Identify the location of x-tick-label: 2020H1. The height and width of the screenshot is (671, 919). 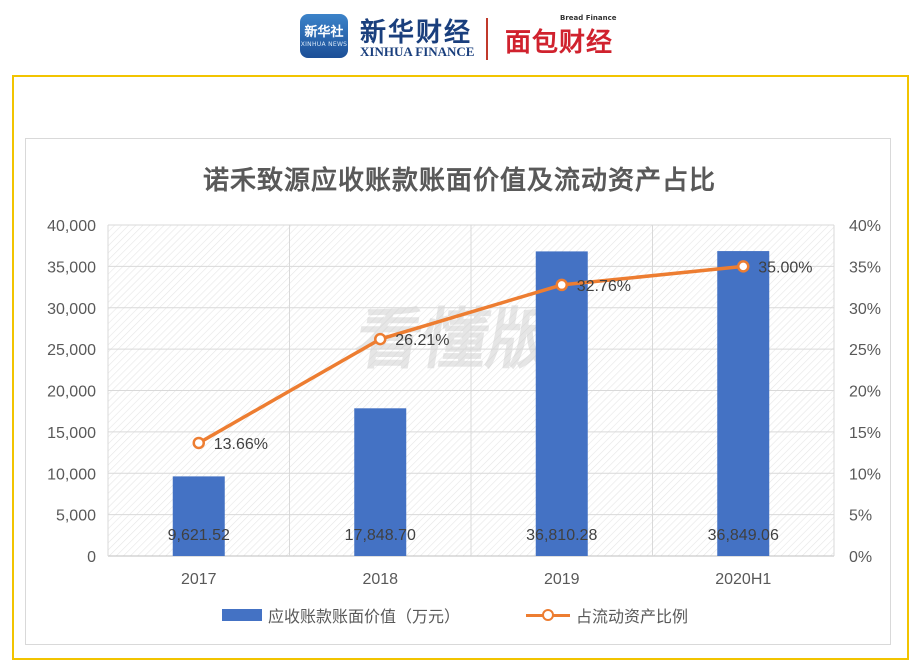
(743, 579).